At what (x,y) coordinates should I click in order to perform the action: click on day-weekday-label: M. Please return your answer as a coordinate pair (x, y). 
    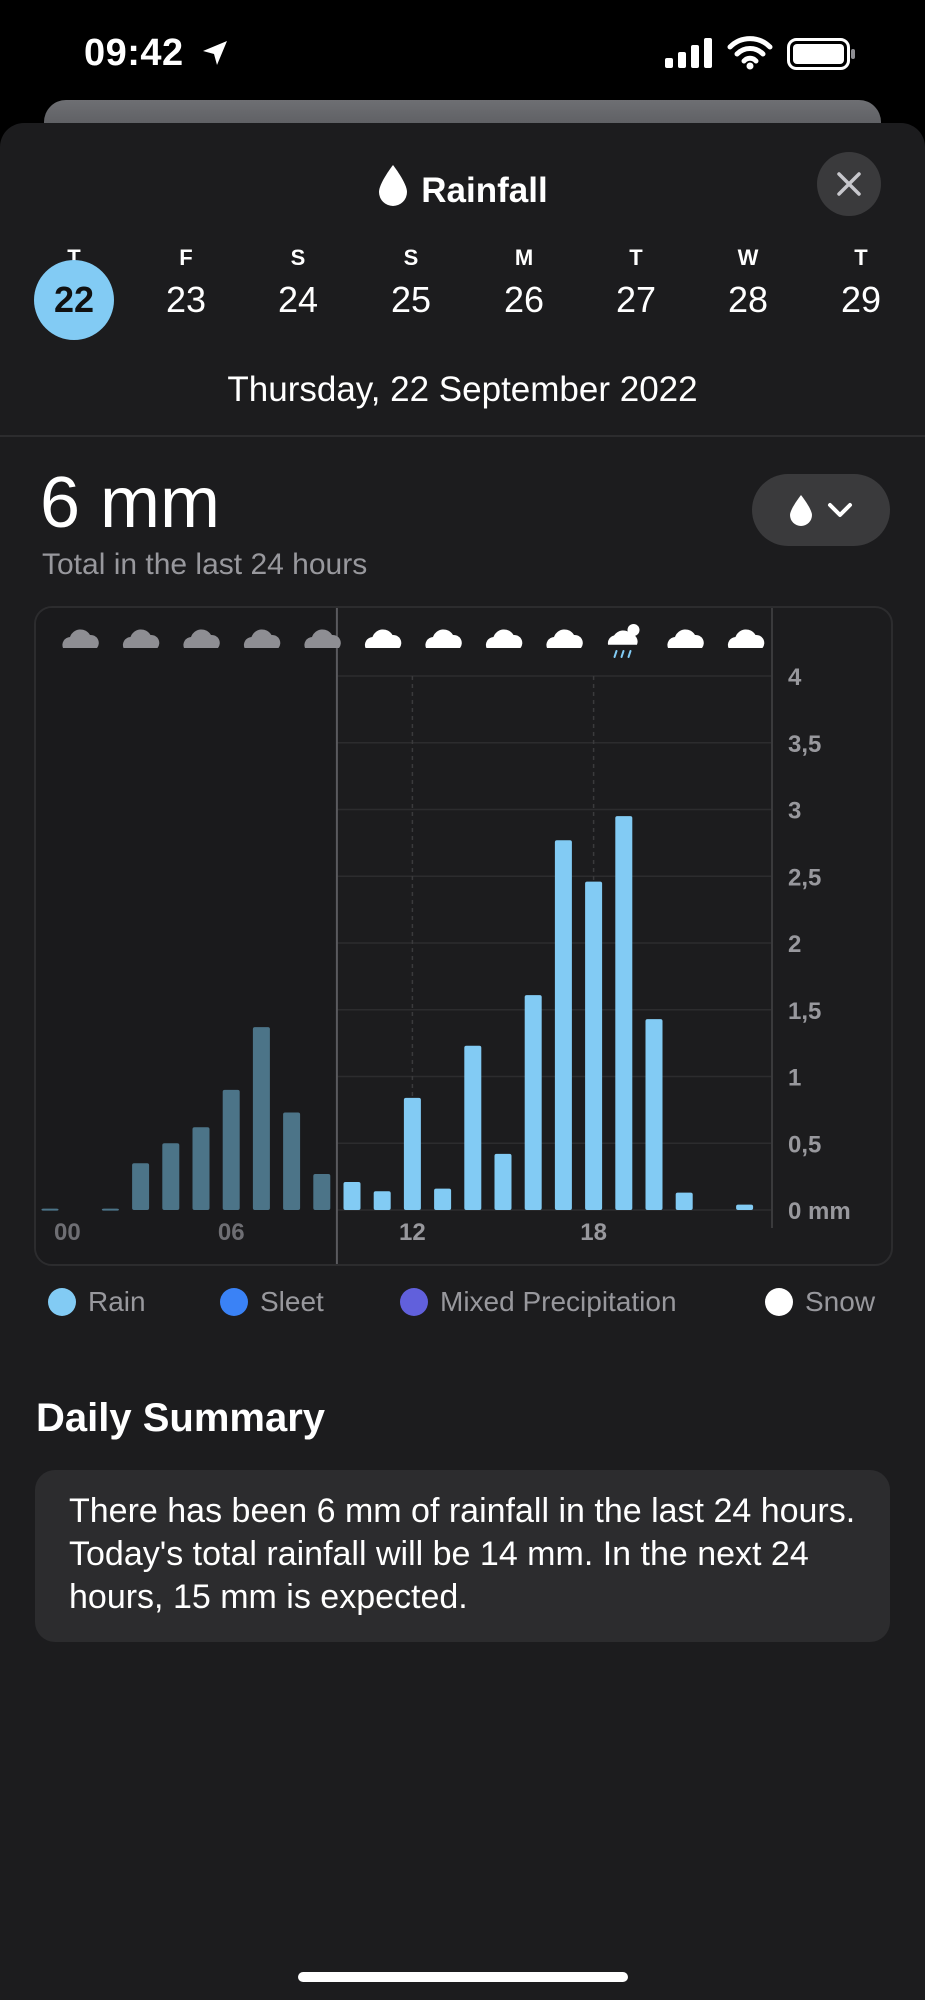
    Looking at the image, I should click on (524, 257).